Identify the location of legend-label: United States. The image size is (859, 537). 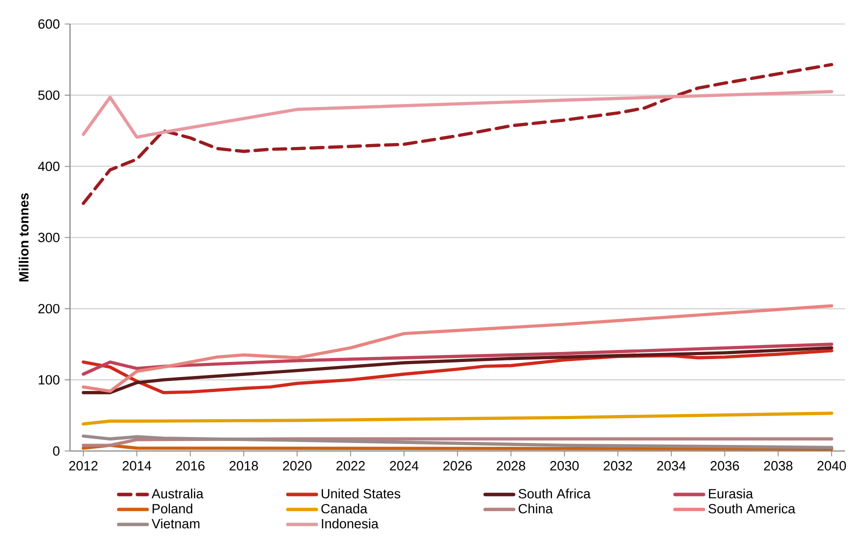
(361, 493).